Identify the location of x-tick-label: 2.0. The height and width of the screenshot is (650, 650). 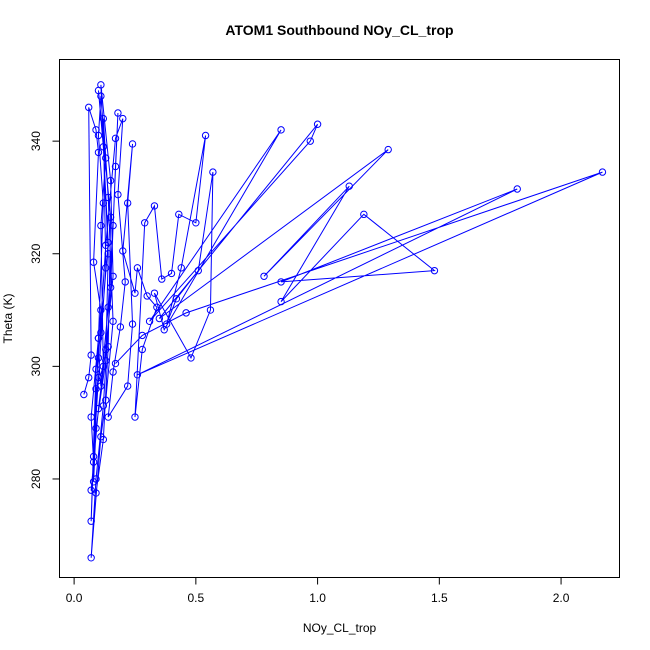
(561, 598).